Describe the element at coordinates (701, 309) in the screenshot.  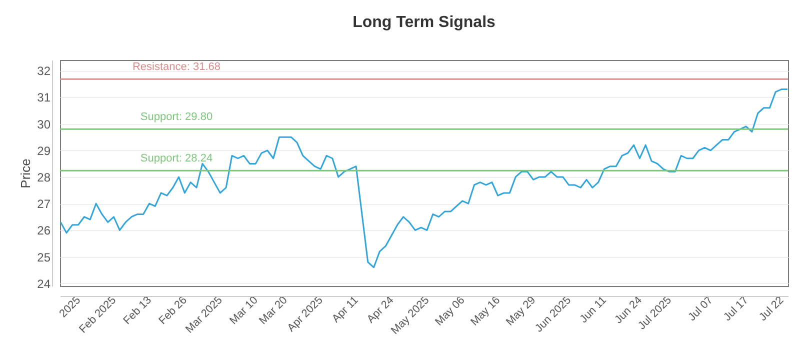
I see `x-tick-label: Jul 07` at that location.